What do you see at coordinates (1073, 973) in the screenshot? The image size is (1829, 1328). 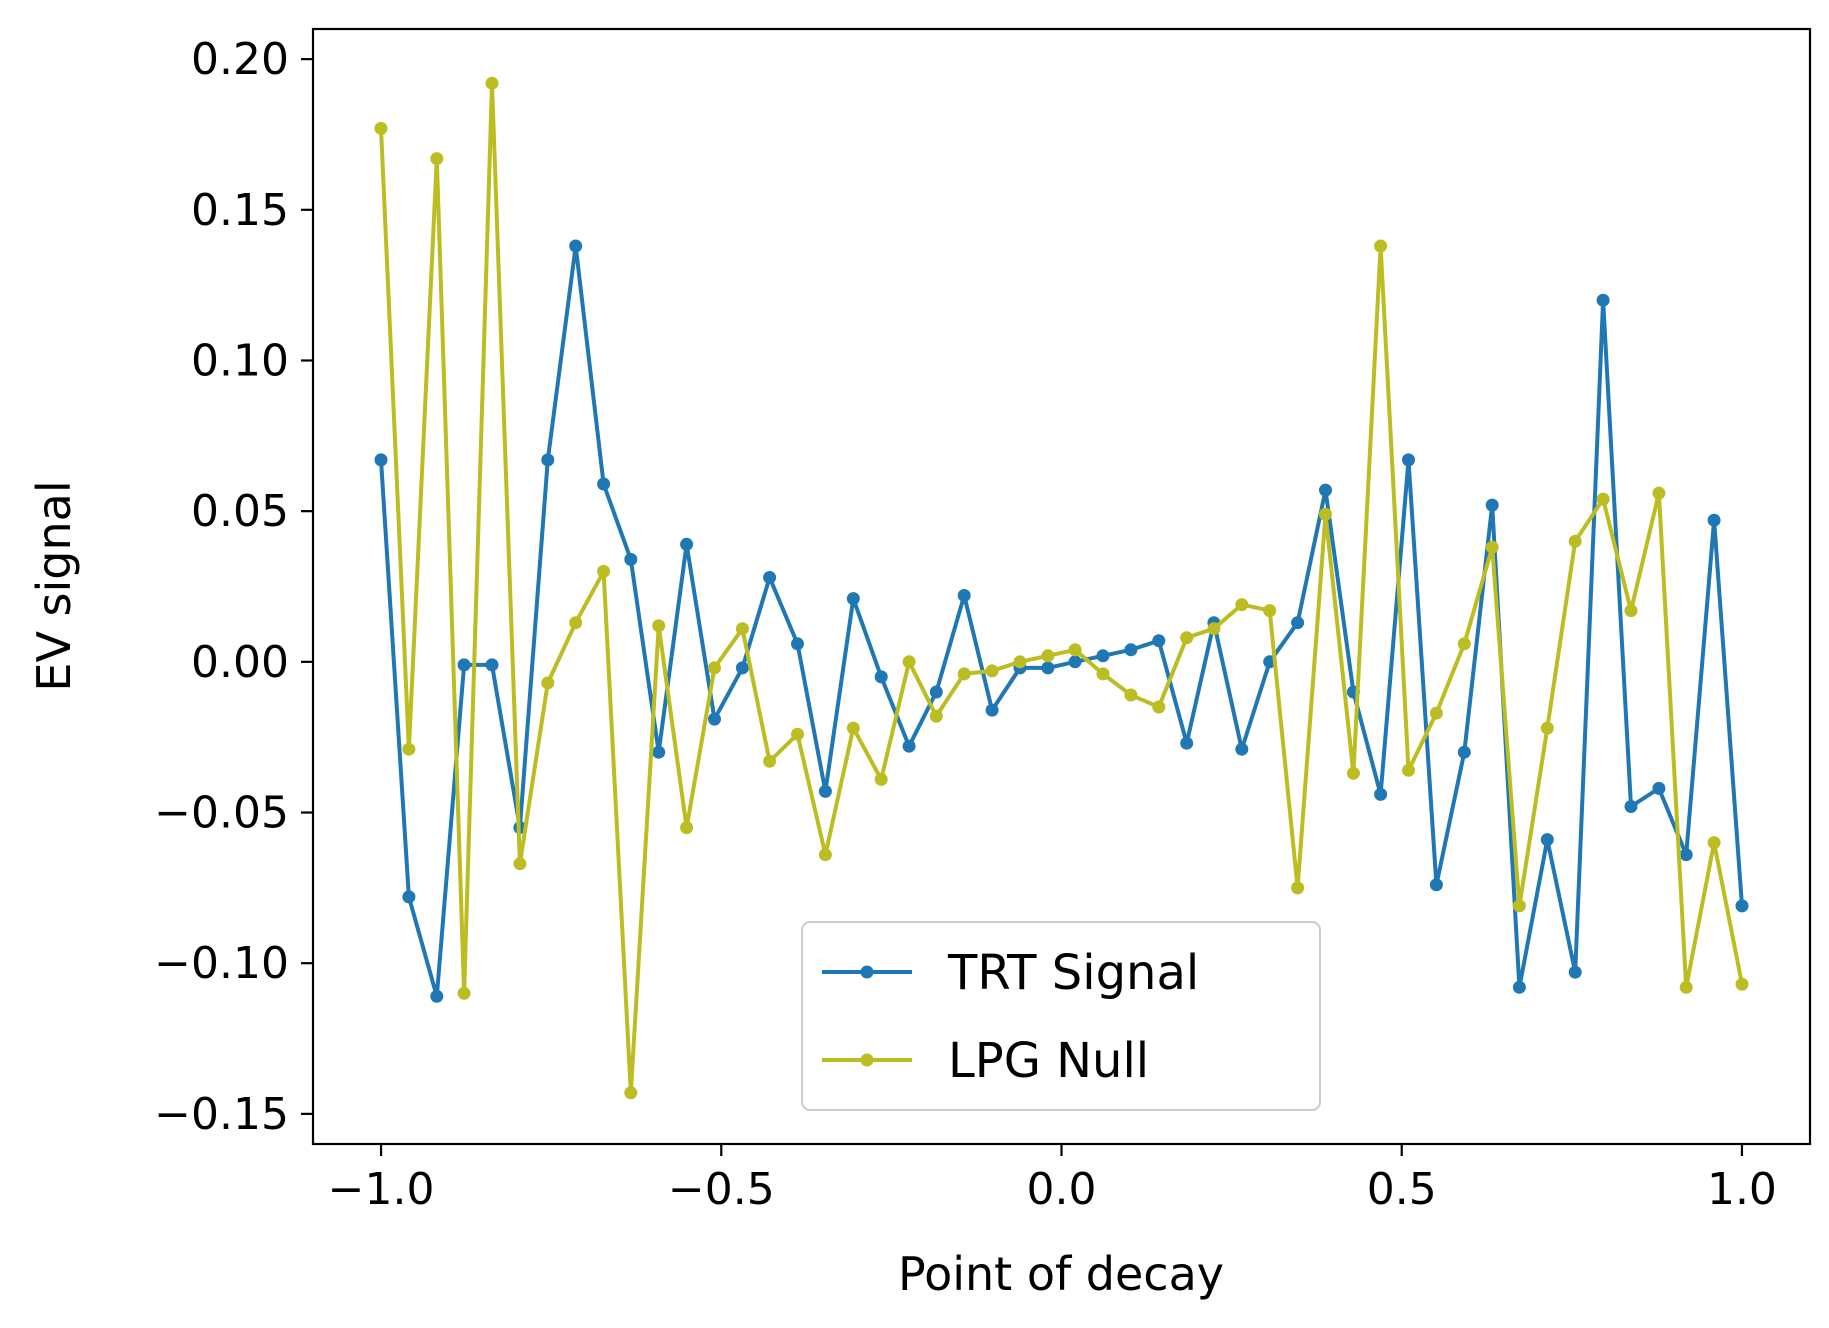 I see `legend-label: TRT Signal` at bounding box center [1073, 973].